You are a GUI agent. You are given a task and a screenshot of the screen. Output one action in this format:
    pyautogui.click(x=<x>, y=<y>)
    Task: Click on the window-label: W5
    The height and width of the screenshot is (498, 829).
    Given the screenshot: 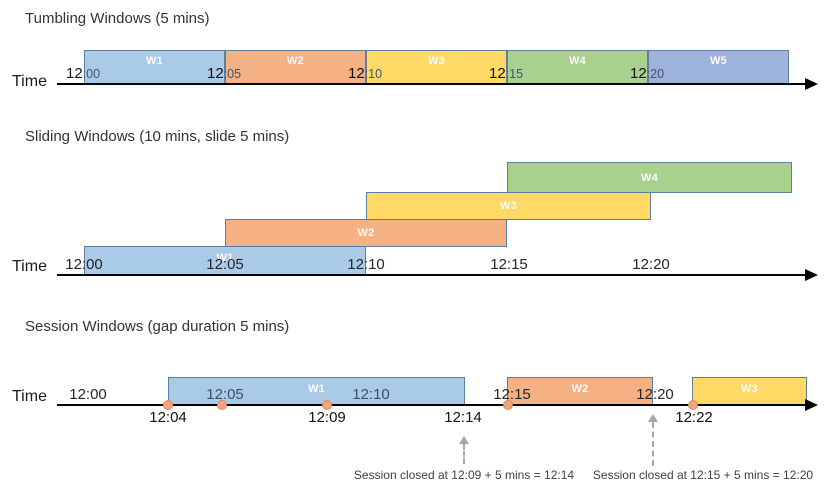 What is the action you would take?
    pyautogui.click(x=718, y=61)
    